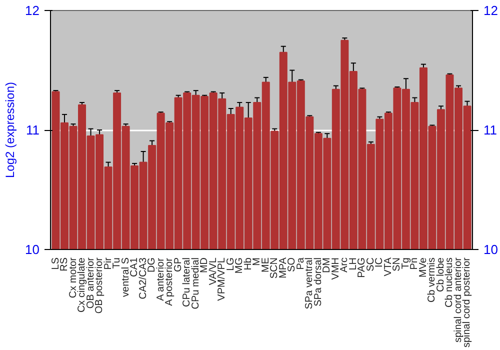 The height and width of the screenshot is (350, 500). What do you see at coordinates (450, 283) in the screenshot?
I see `x-tick-label: Cb nucleus` at bounding box center [450, 283].